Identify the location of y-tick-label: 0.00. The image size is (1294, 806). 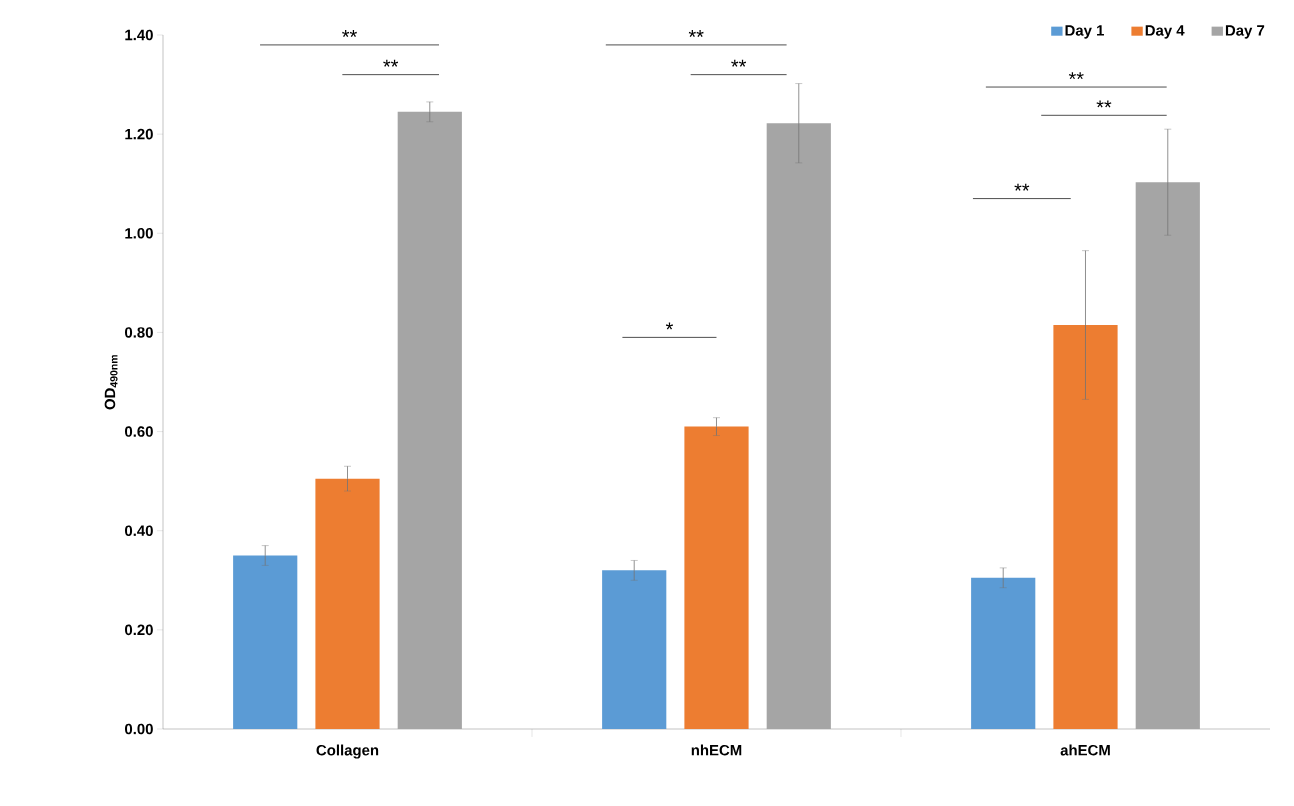
(138, 729).